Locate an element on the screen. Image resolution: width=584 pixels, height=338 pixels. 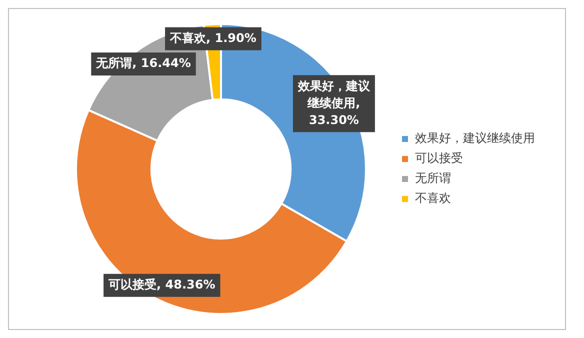
legend-label: 无所谓 is located at coordinates (433, 178).